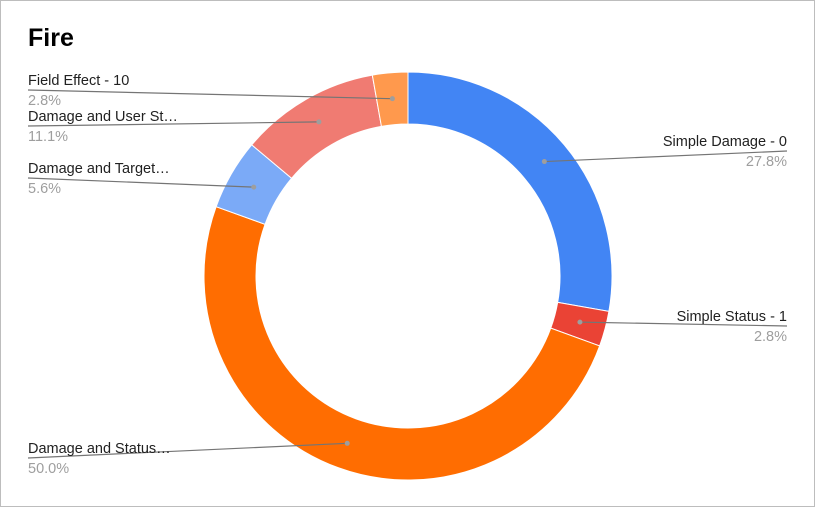 This screenshot has width=815, height=513. I want to click on chart-title: Fire, so click(51, 38).